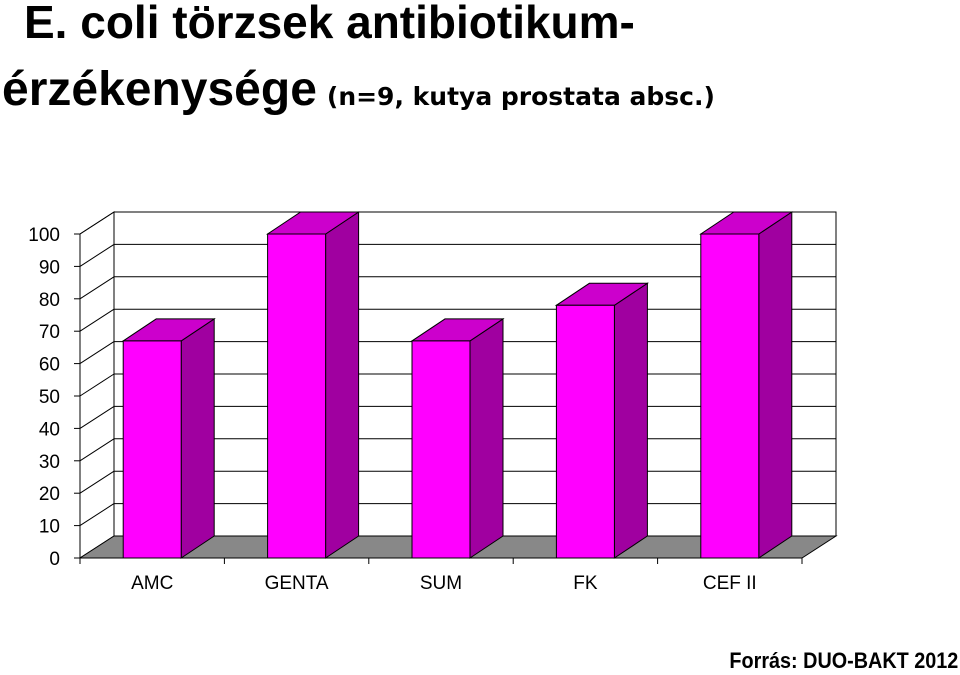  Describe the element at coordinates (520, 96) in the screenshot. I see `chart-subtitle: (n=9, kutya prostata absc.)` at that location.